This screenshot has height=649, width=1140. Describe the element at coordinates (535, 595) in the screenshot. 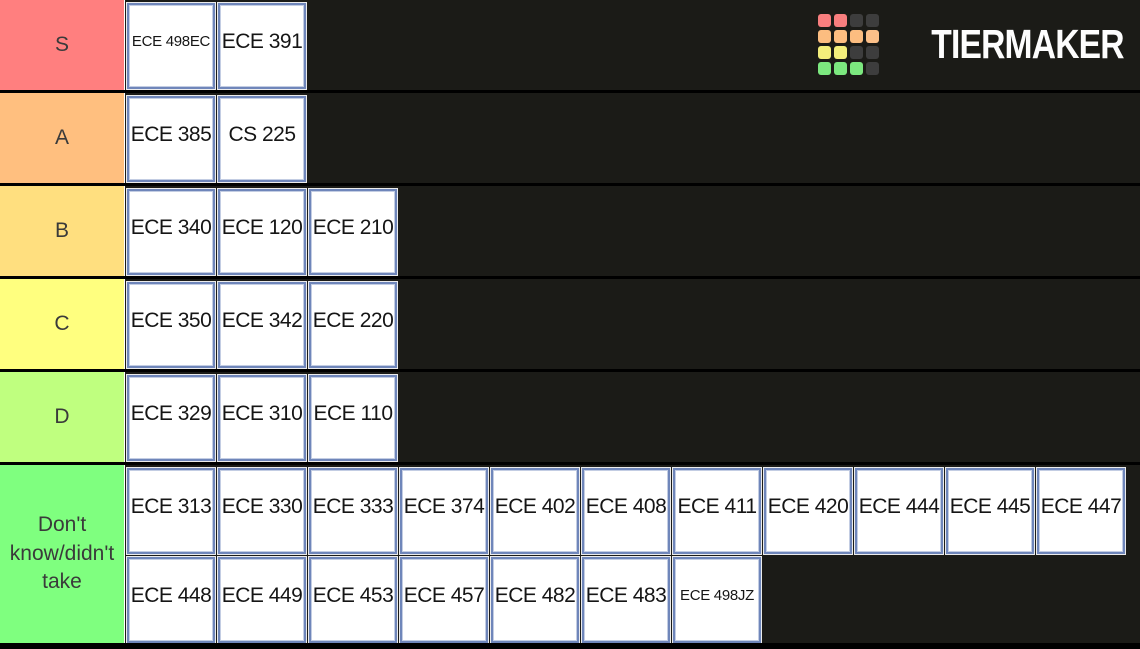

I see `tier-item-label: ECE 482` at that location.